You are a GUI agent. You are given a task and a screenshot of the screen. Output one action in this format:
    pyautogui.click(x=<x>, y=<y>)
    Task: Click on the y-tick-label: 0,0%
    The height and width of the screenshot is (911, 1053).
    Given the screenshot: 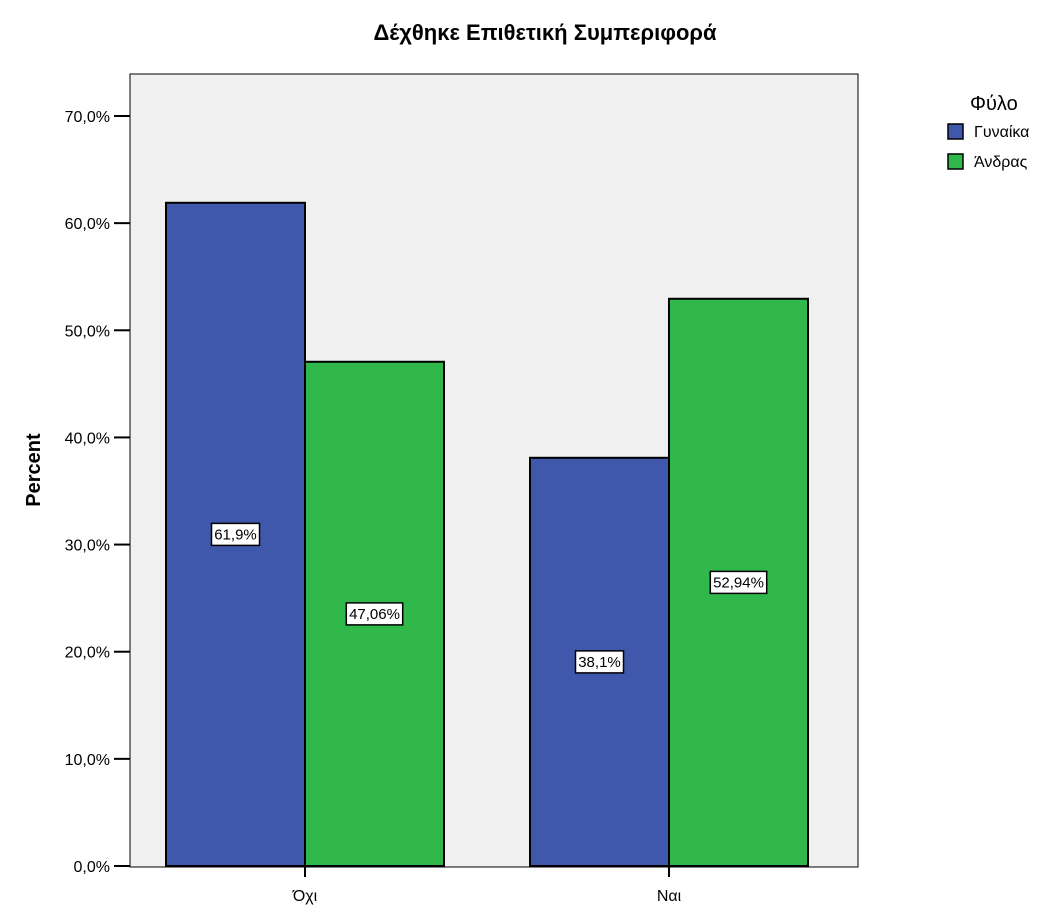 What is the action you would take?
    pyautogui.click(x=92, y=867)
    